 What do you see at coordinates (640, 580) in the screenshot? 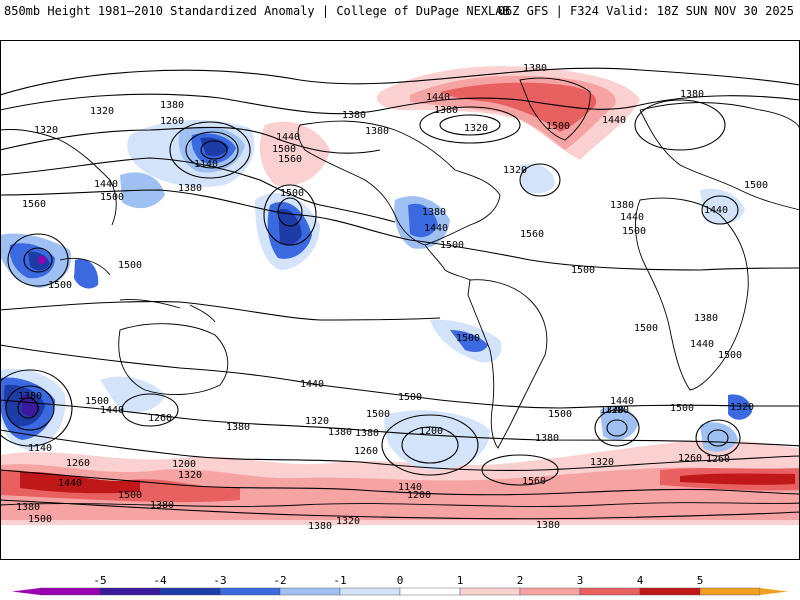
I see `colorbar-tick-label: 4` at bounding box center [640, 580].